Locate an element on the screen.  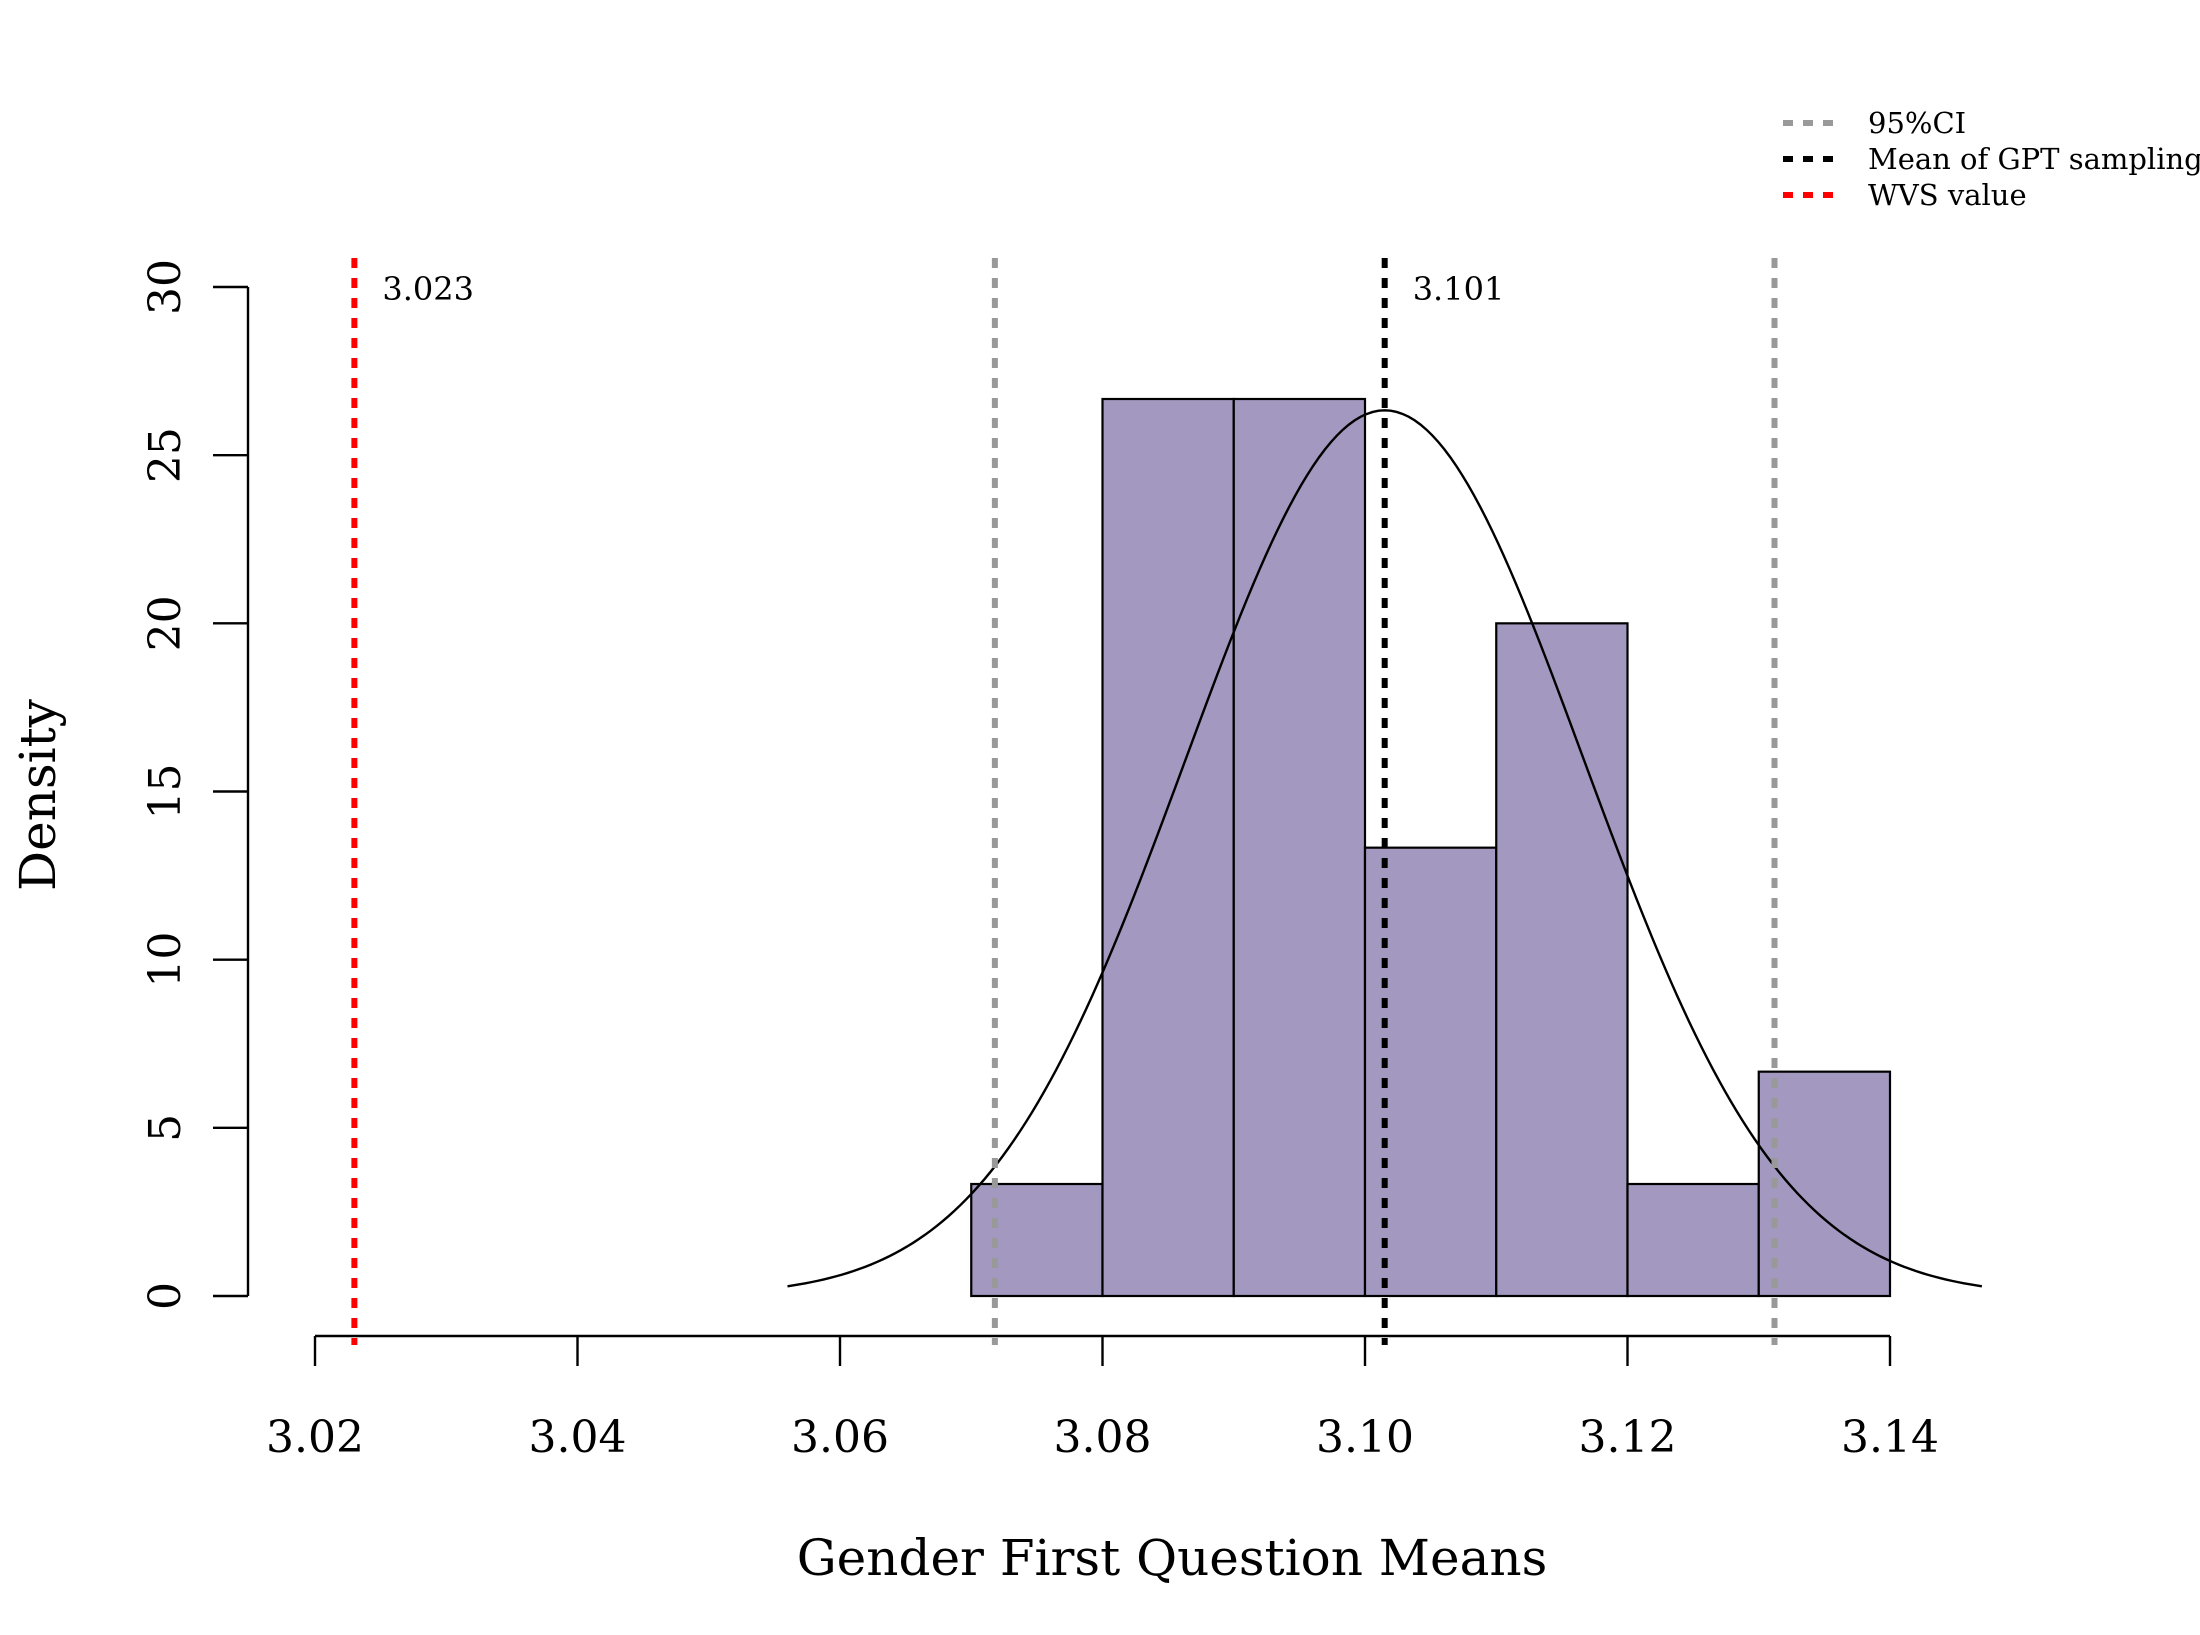
ref-line-label-mean-of-gpt-sampling: 3.101 is located at coordinates (1459, 289).